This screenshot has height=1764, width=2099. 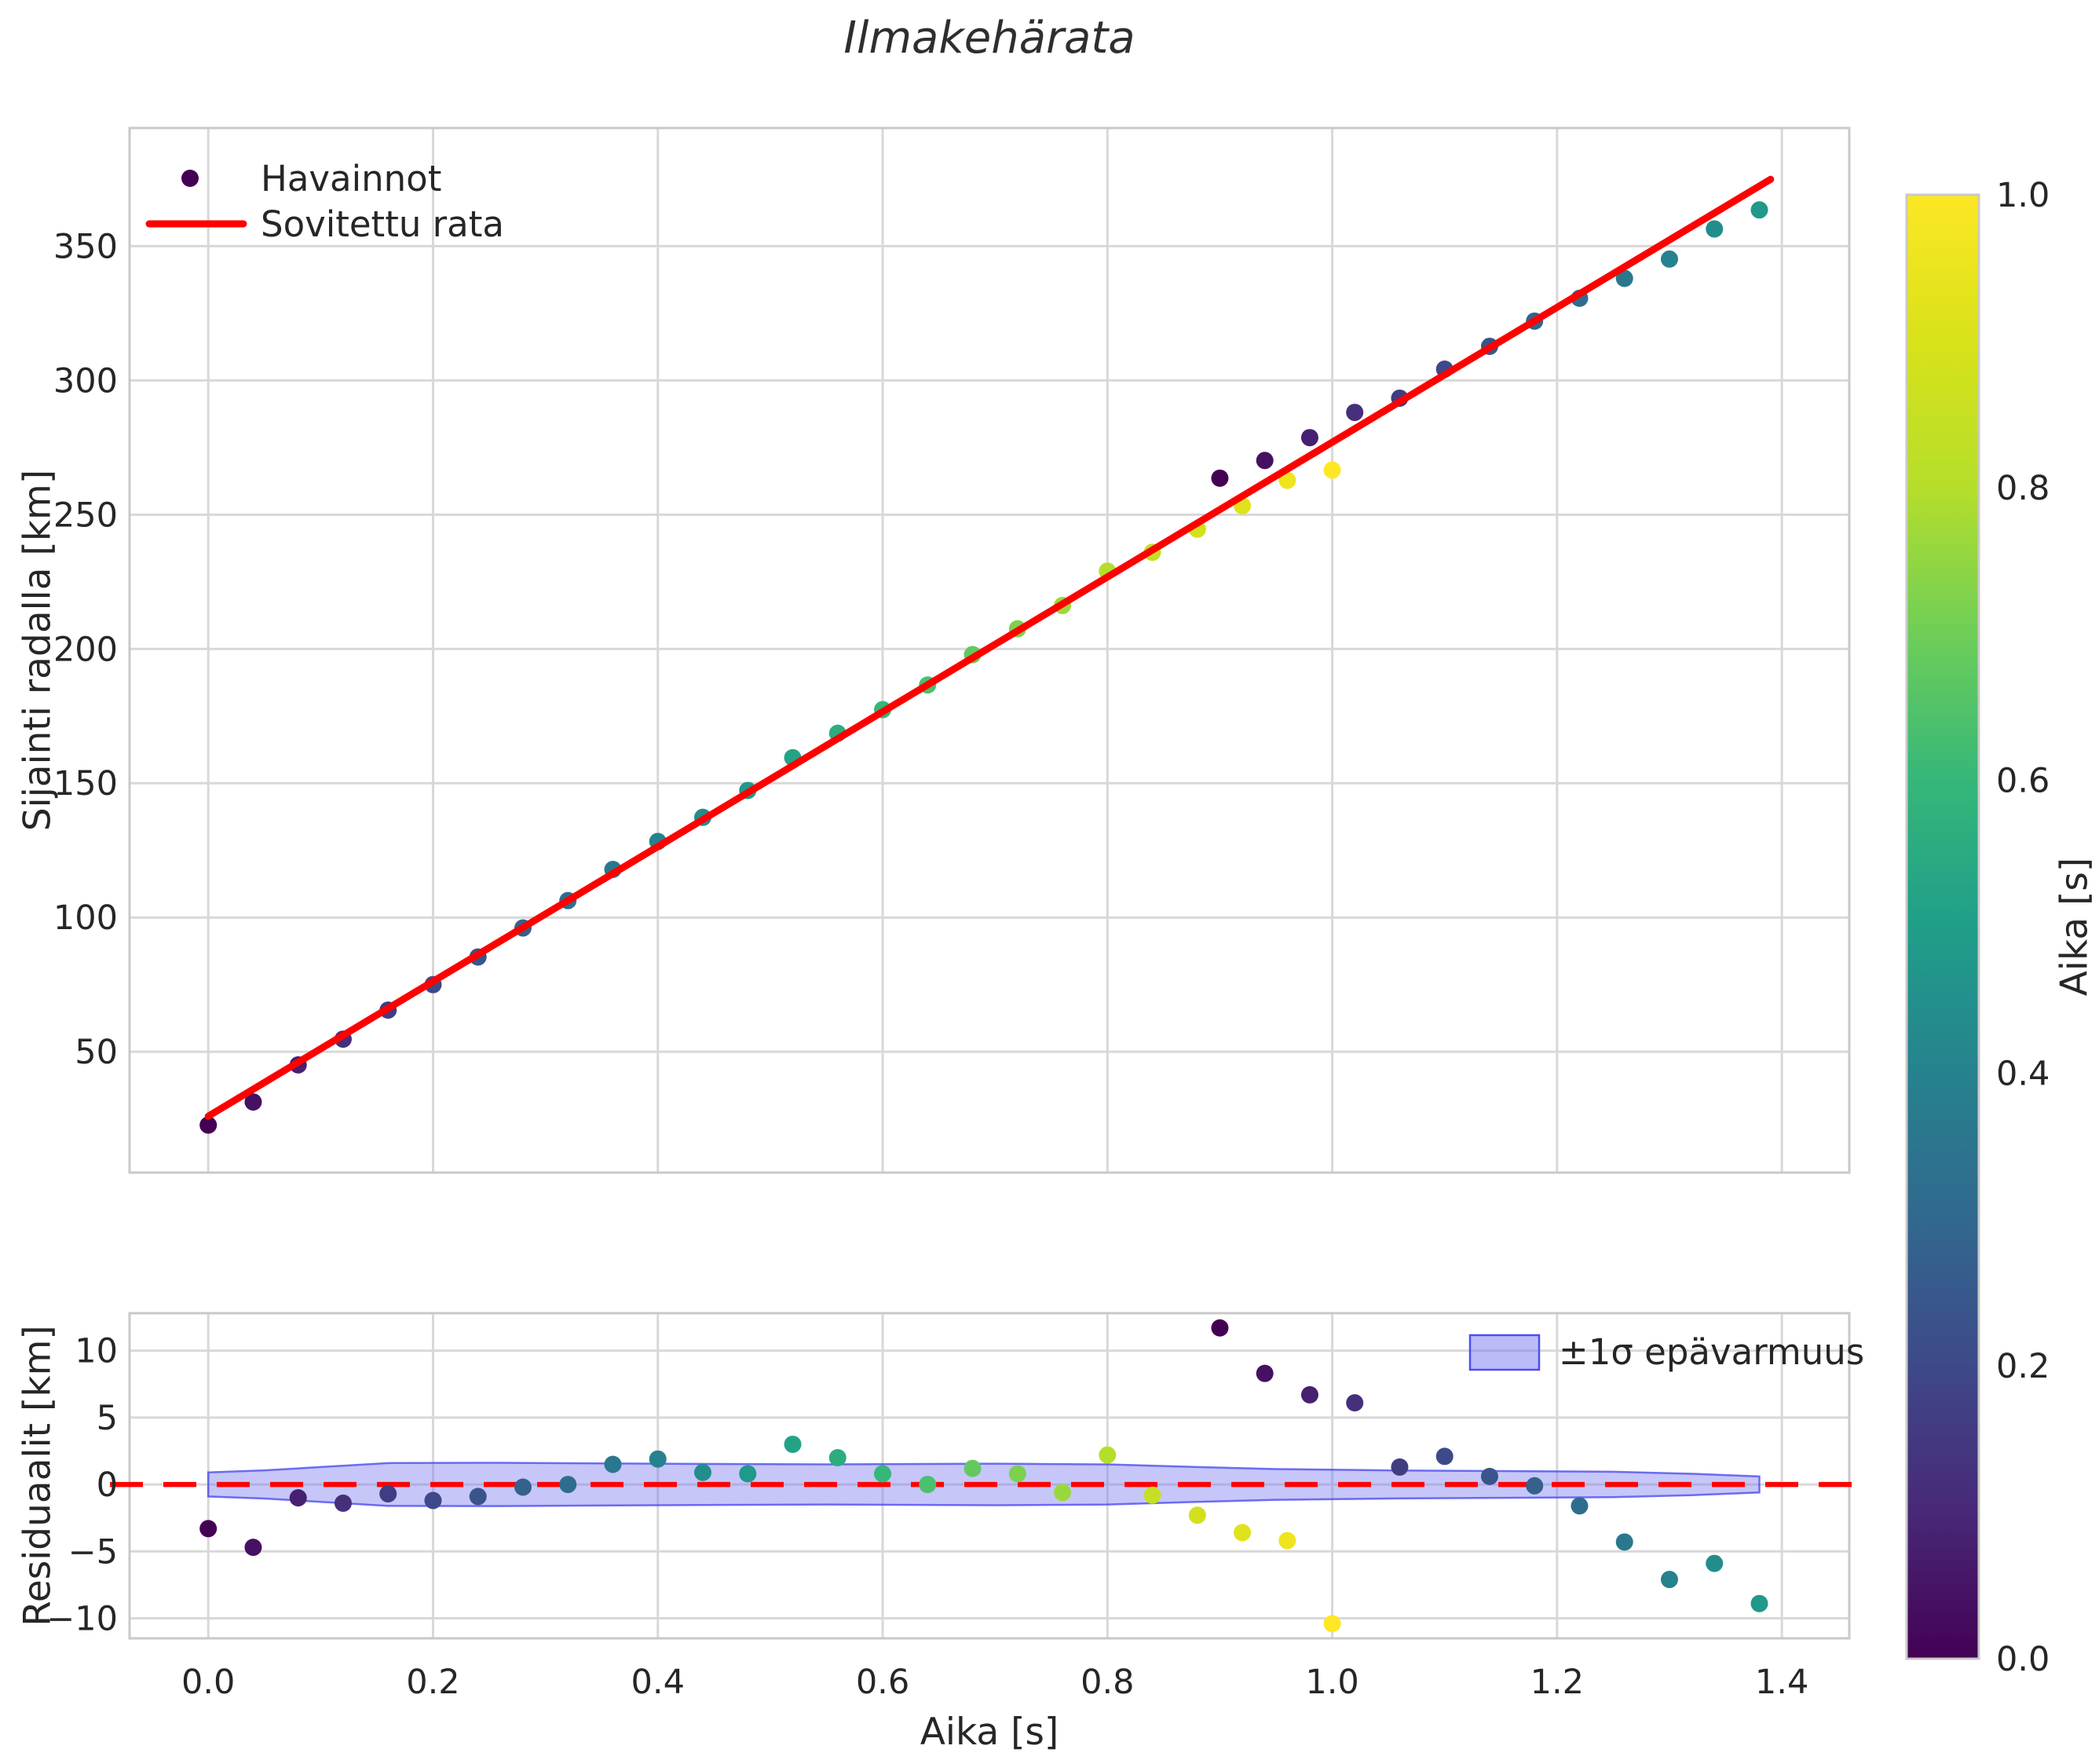 What do you see at coordinates (2023, 1366) in the screenshot?
I see `colorbar-tick-label: 0.2` at bounding box center [2023, 1366].